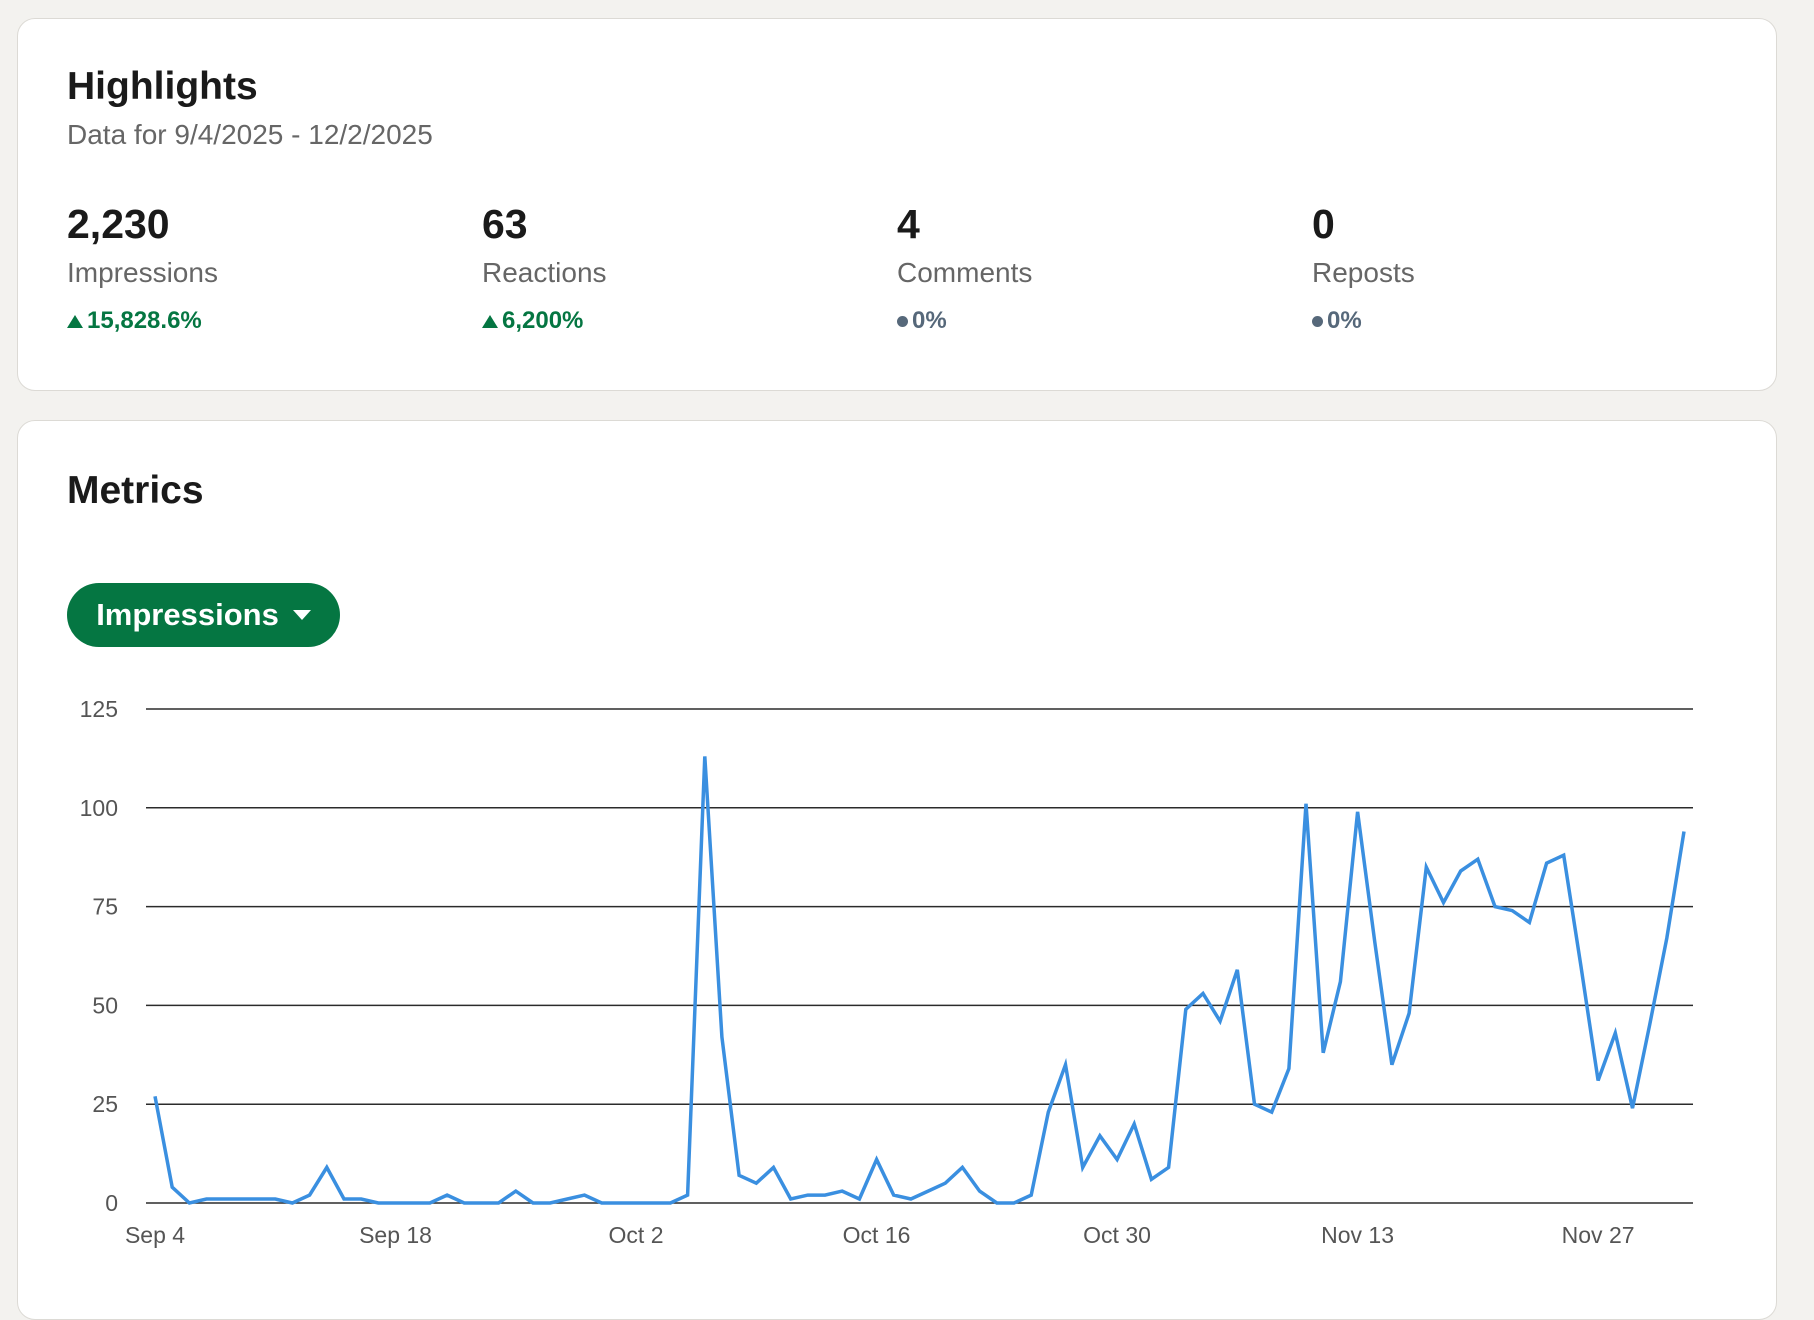  What do you see at coordinates (203, 615) in the screenshot?
I see `metric-selector-button: Impressions` at bounding box center [203, 615].